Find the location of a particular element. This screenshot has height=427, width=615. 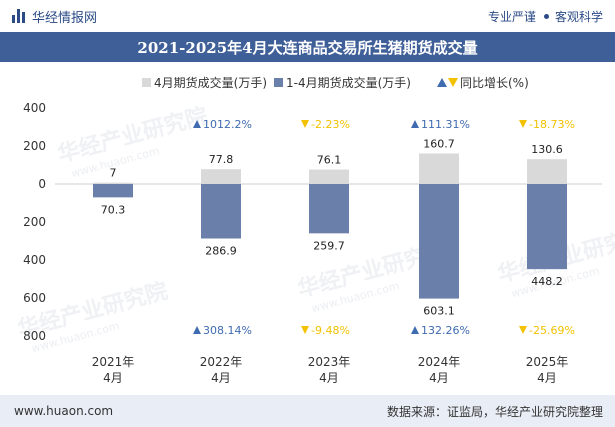

legend-swatch-monthly is located at coordinates (146, 82).